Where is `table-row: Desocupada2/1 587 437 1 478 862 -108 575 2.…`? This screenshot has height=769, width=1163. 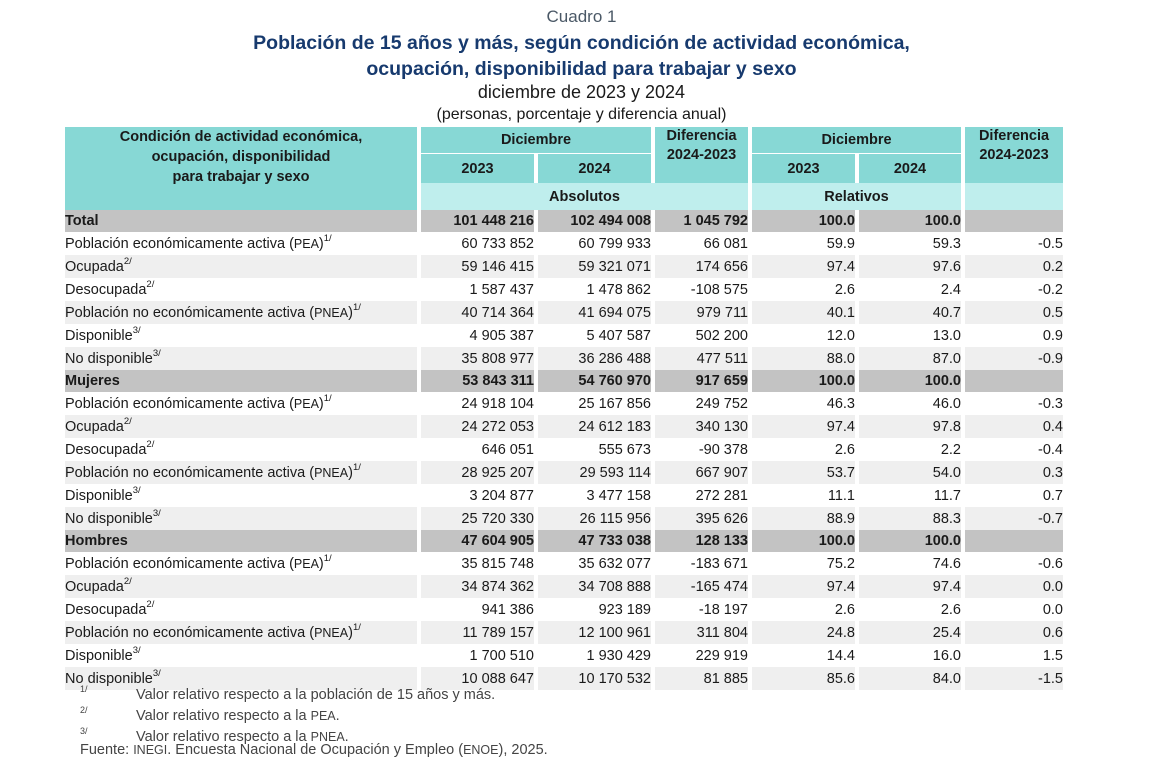
table-row: Desocupada2/1 587 437 1 478 862 -108 575 2.… is located at coordinates (564, 289).